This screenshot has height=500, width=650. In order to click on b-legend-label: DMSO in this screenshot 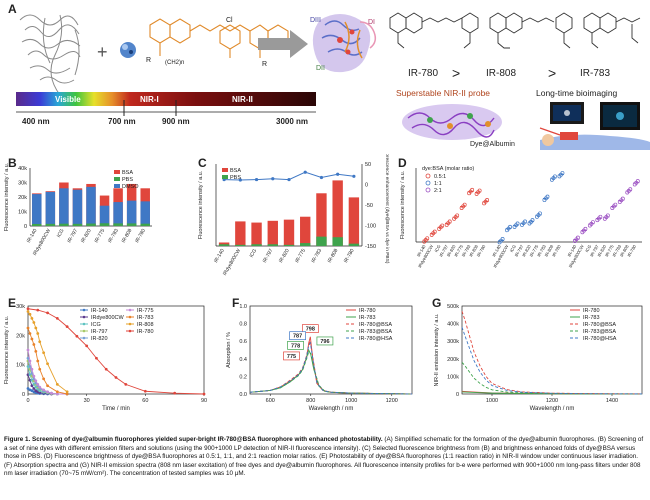, I will do `click(130, 187)`.